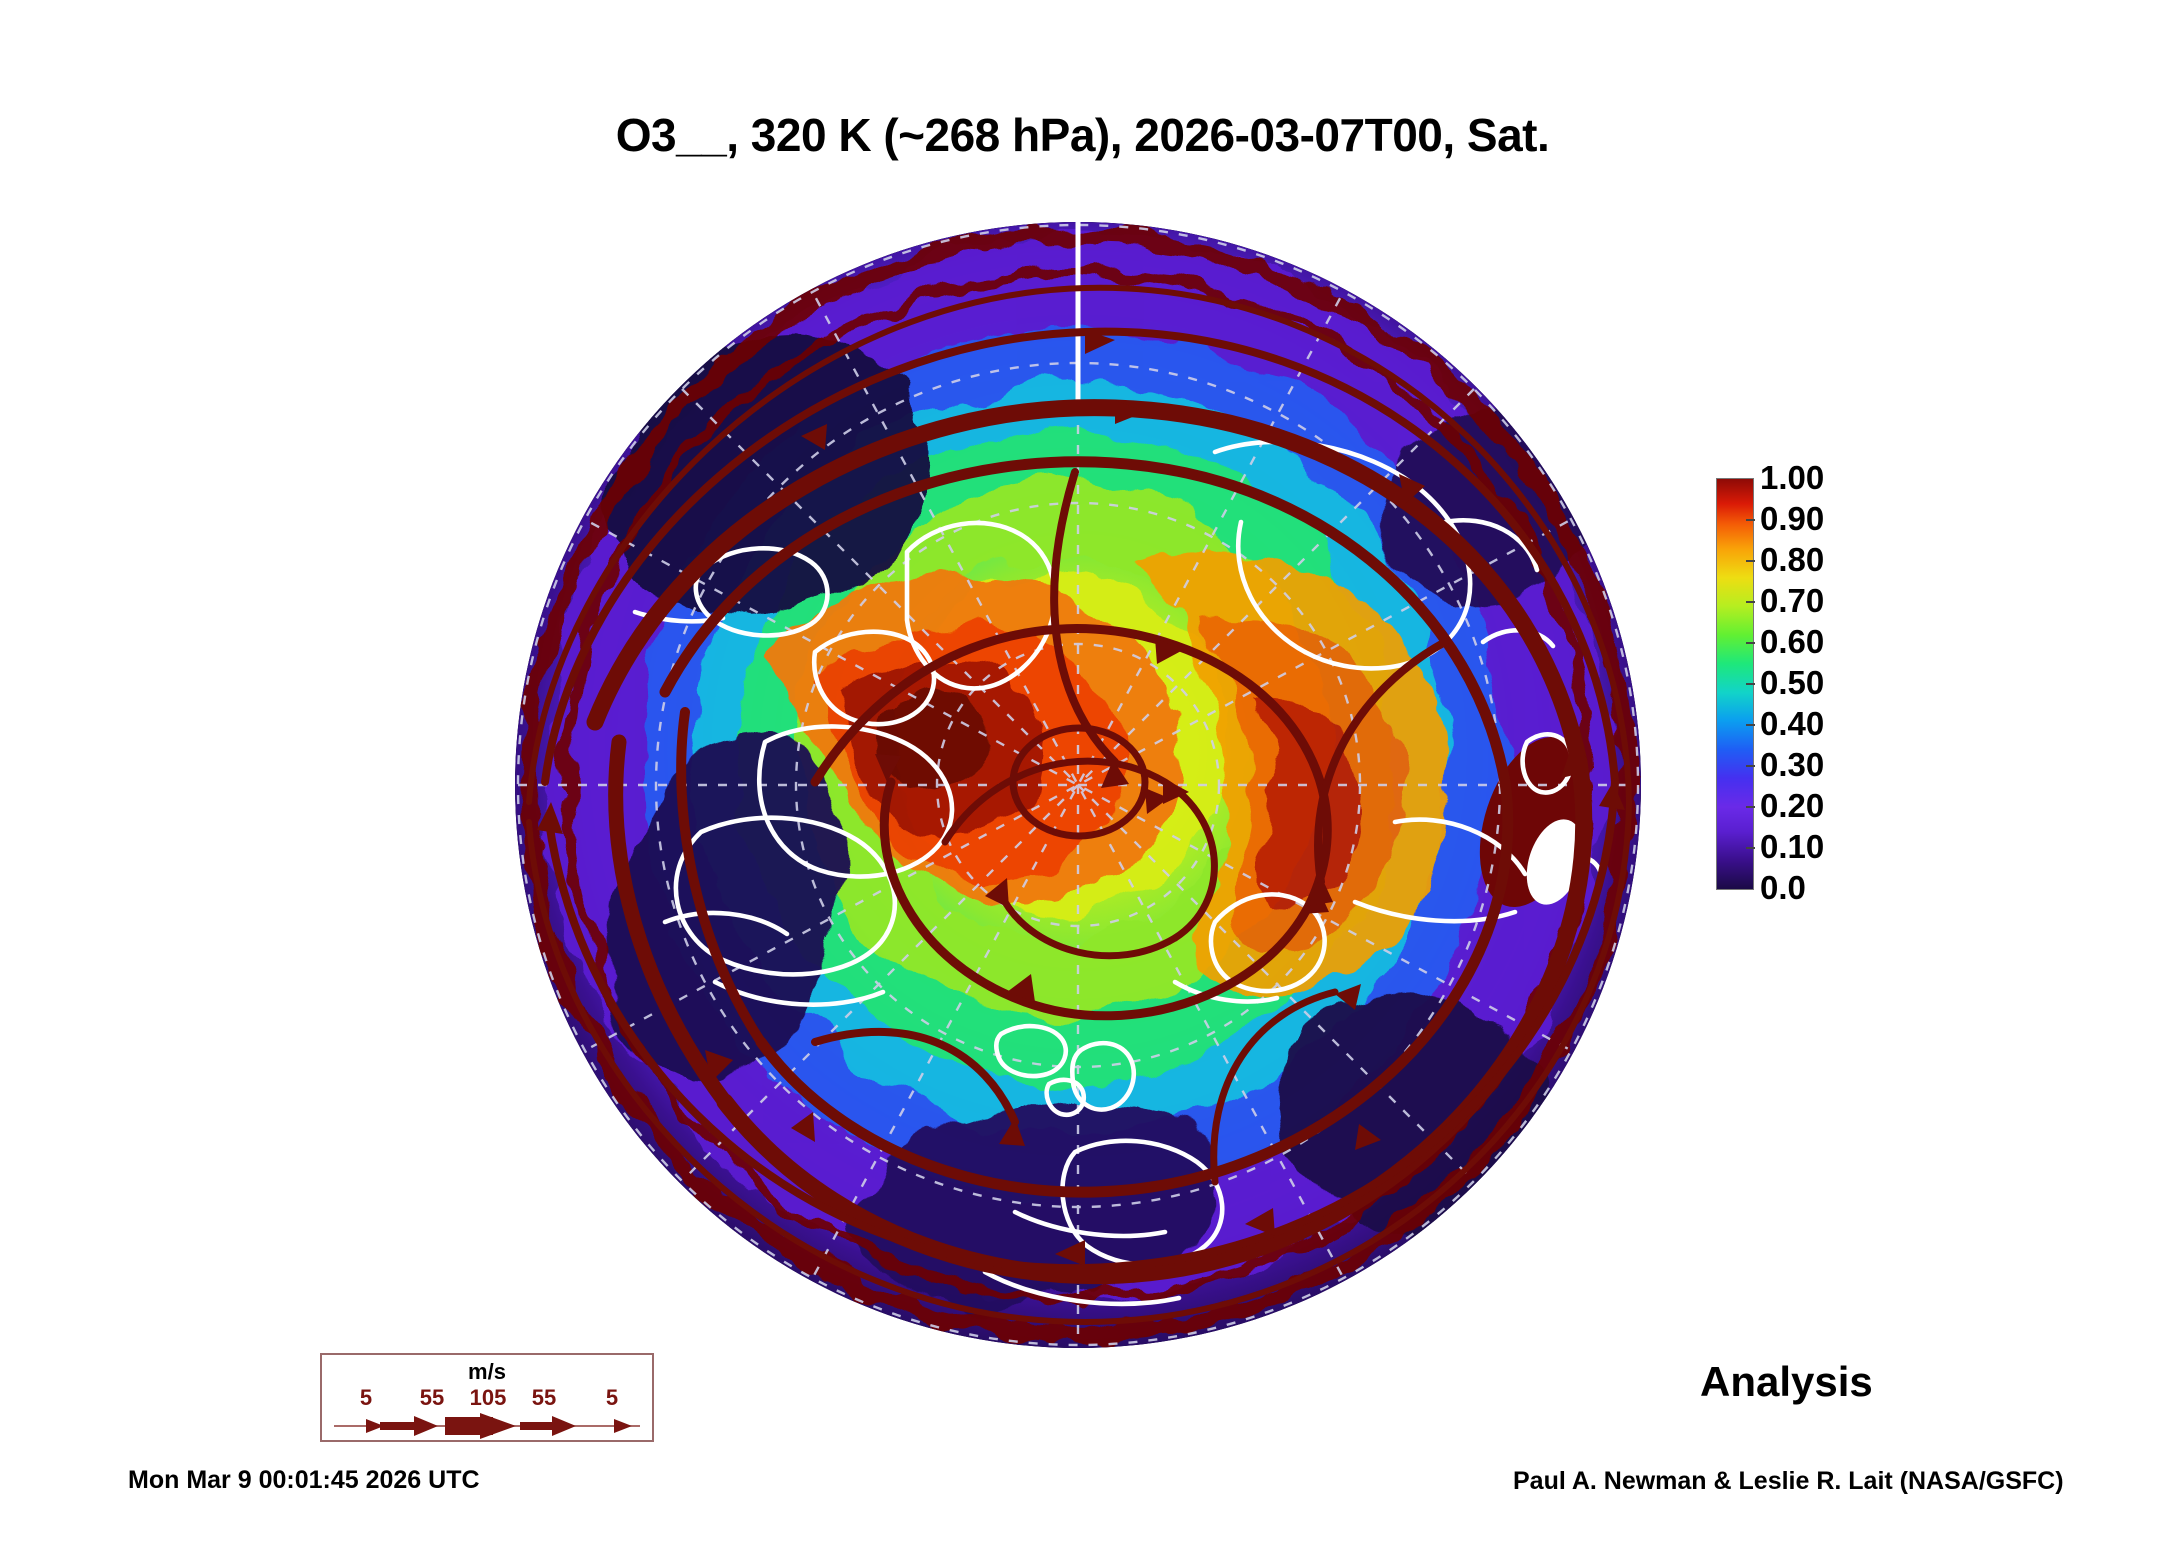  Describe the element at coordinates (1792, 846) in the screenshot. I see `colorbar-tick-label: 0.10` at that location.